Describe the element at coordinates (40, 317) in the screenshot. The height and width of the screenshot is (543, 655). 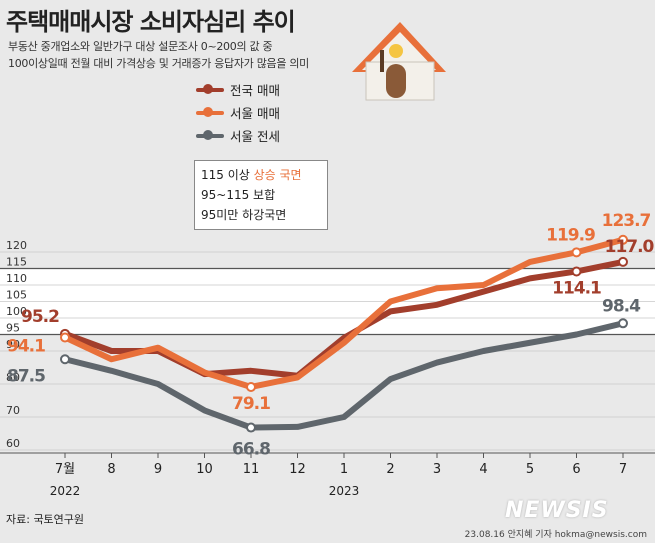
I see `data-label: 95.2` at that location.